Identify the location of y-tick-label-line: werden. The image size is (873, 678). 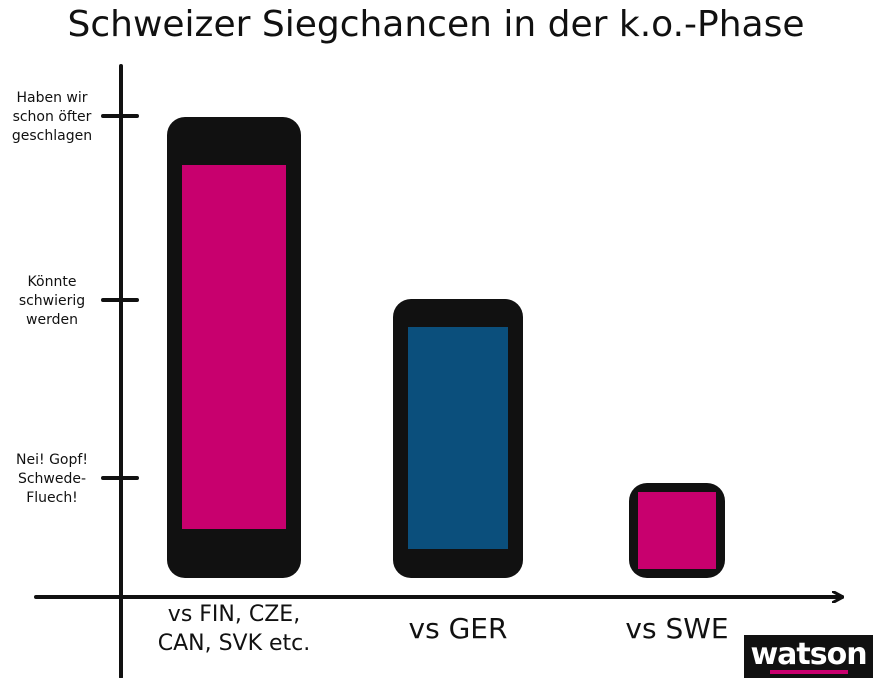
(52, 320).